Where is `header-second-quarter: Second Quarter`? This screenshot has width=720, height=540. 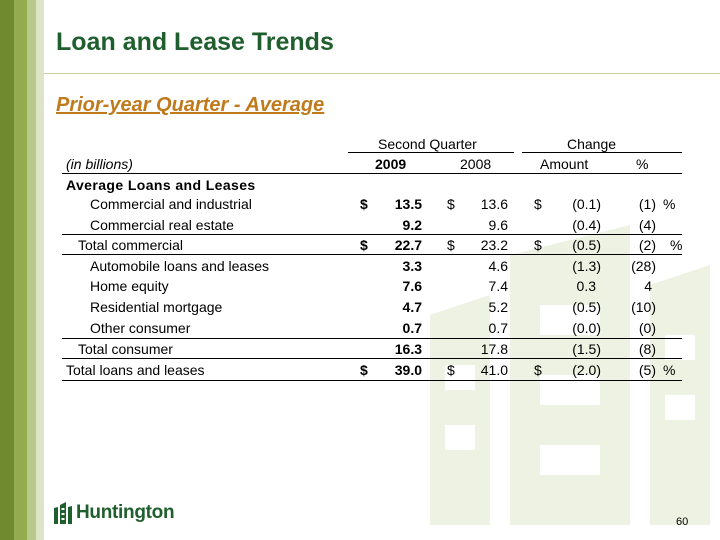
header-second-quarter: Second Quarter is located at coordinates (427, 144).